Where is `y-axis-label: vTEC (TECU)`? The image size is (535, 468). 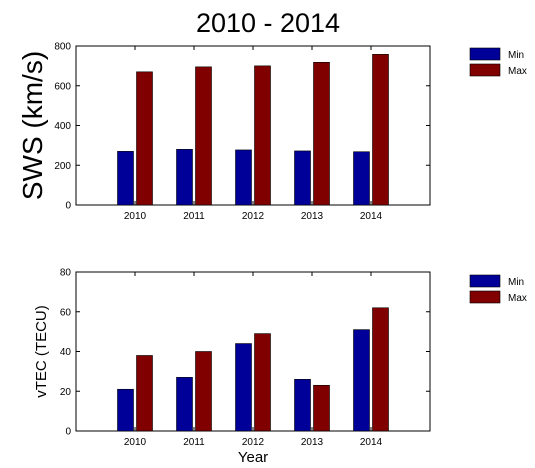 y-axis-label: vTEC (TECU) is located at coordinates (41, 351).